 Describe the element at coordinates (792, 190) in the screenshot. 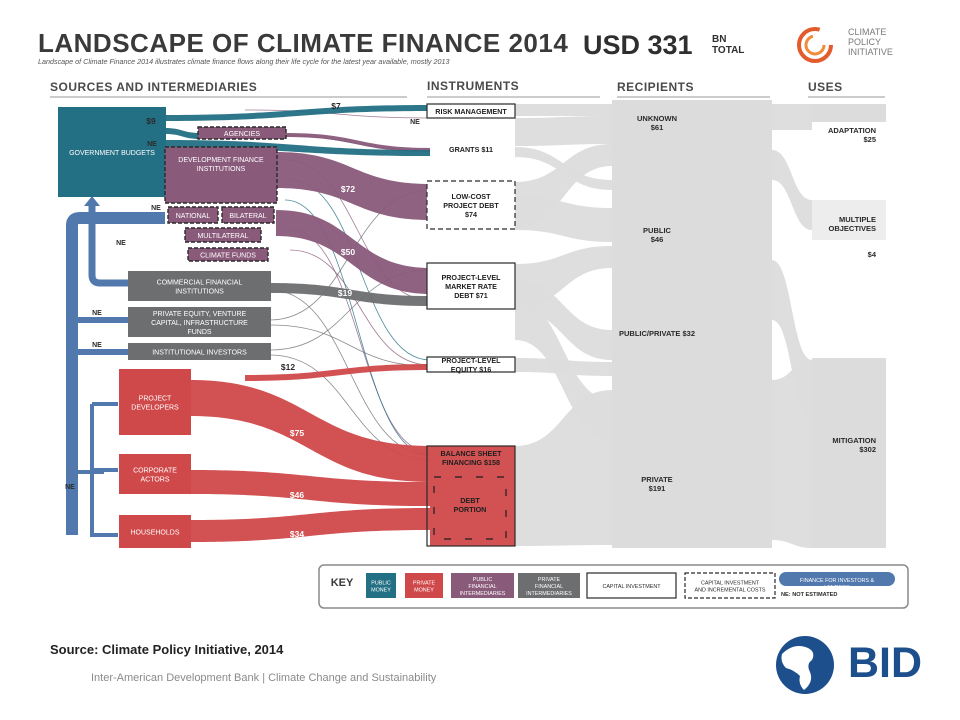

I see `flow-to-multiple` at that location.